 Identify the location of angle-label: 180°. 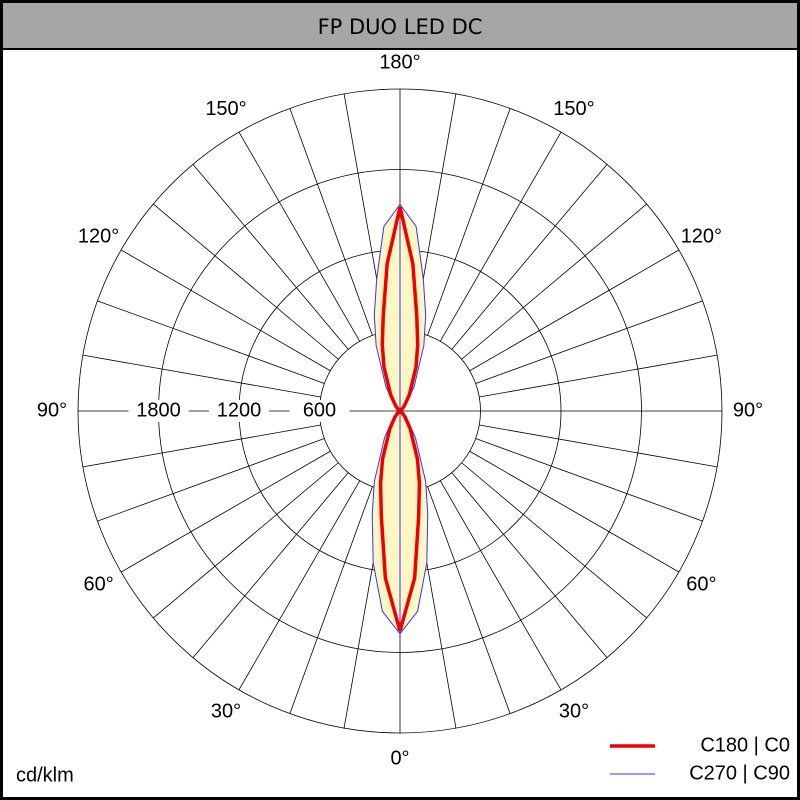
(399, 62).